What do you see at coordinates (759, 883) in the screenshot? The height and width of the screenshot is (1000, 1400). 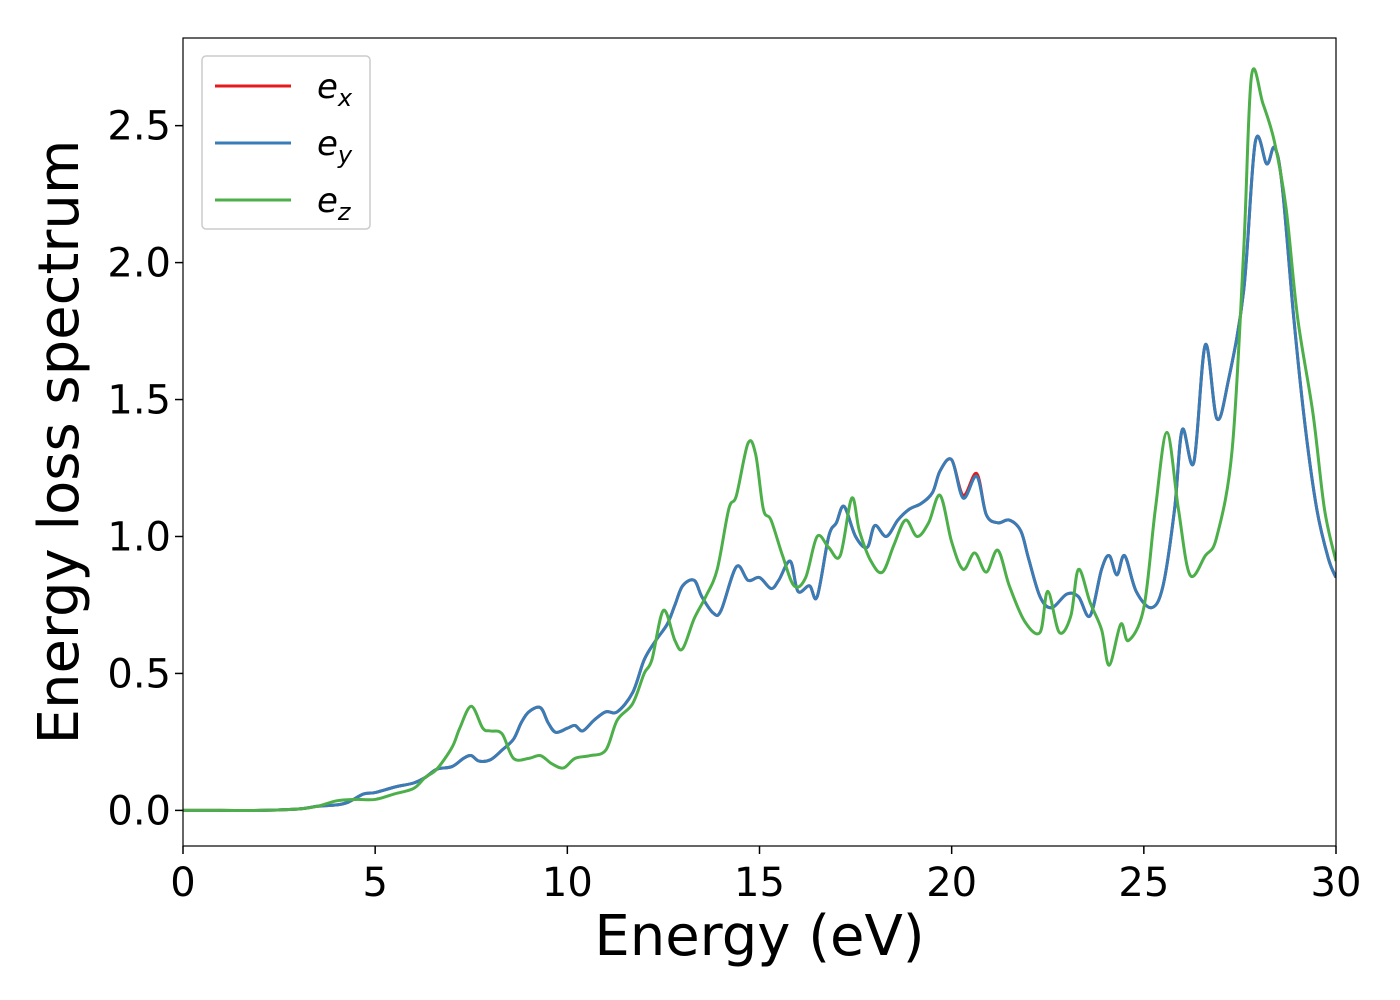 I see `x-tick-label: 15` at bounding box center [759, 883].